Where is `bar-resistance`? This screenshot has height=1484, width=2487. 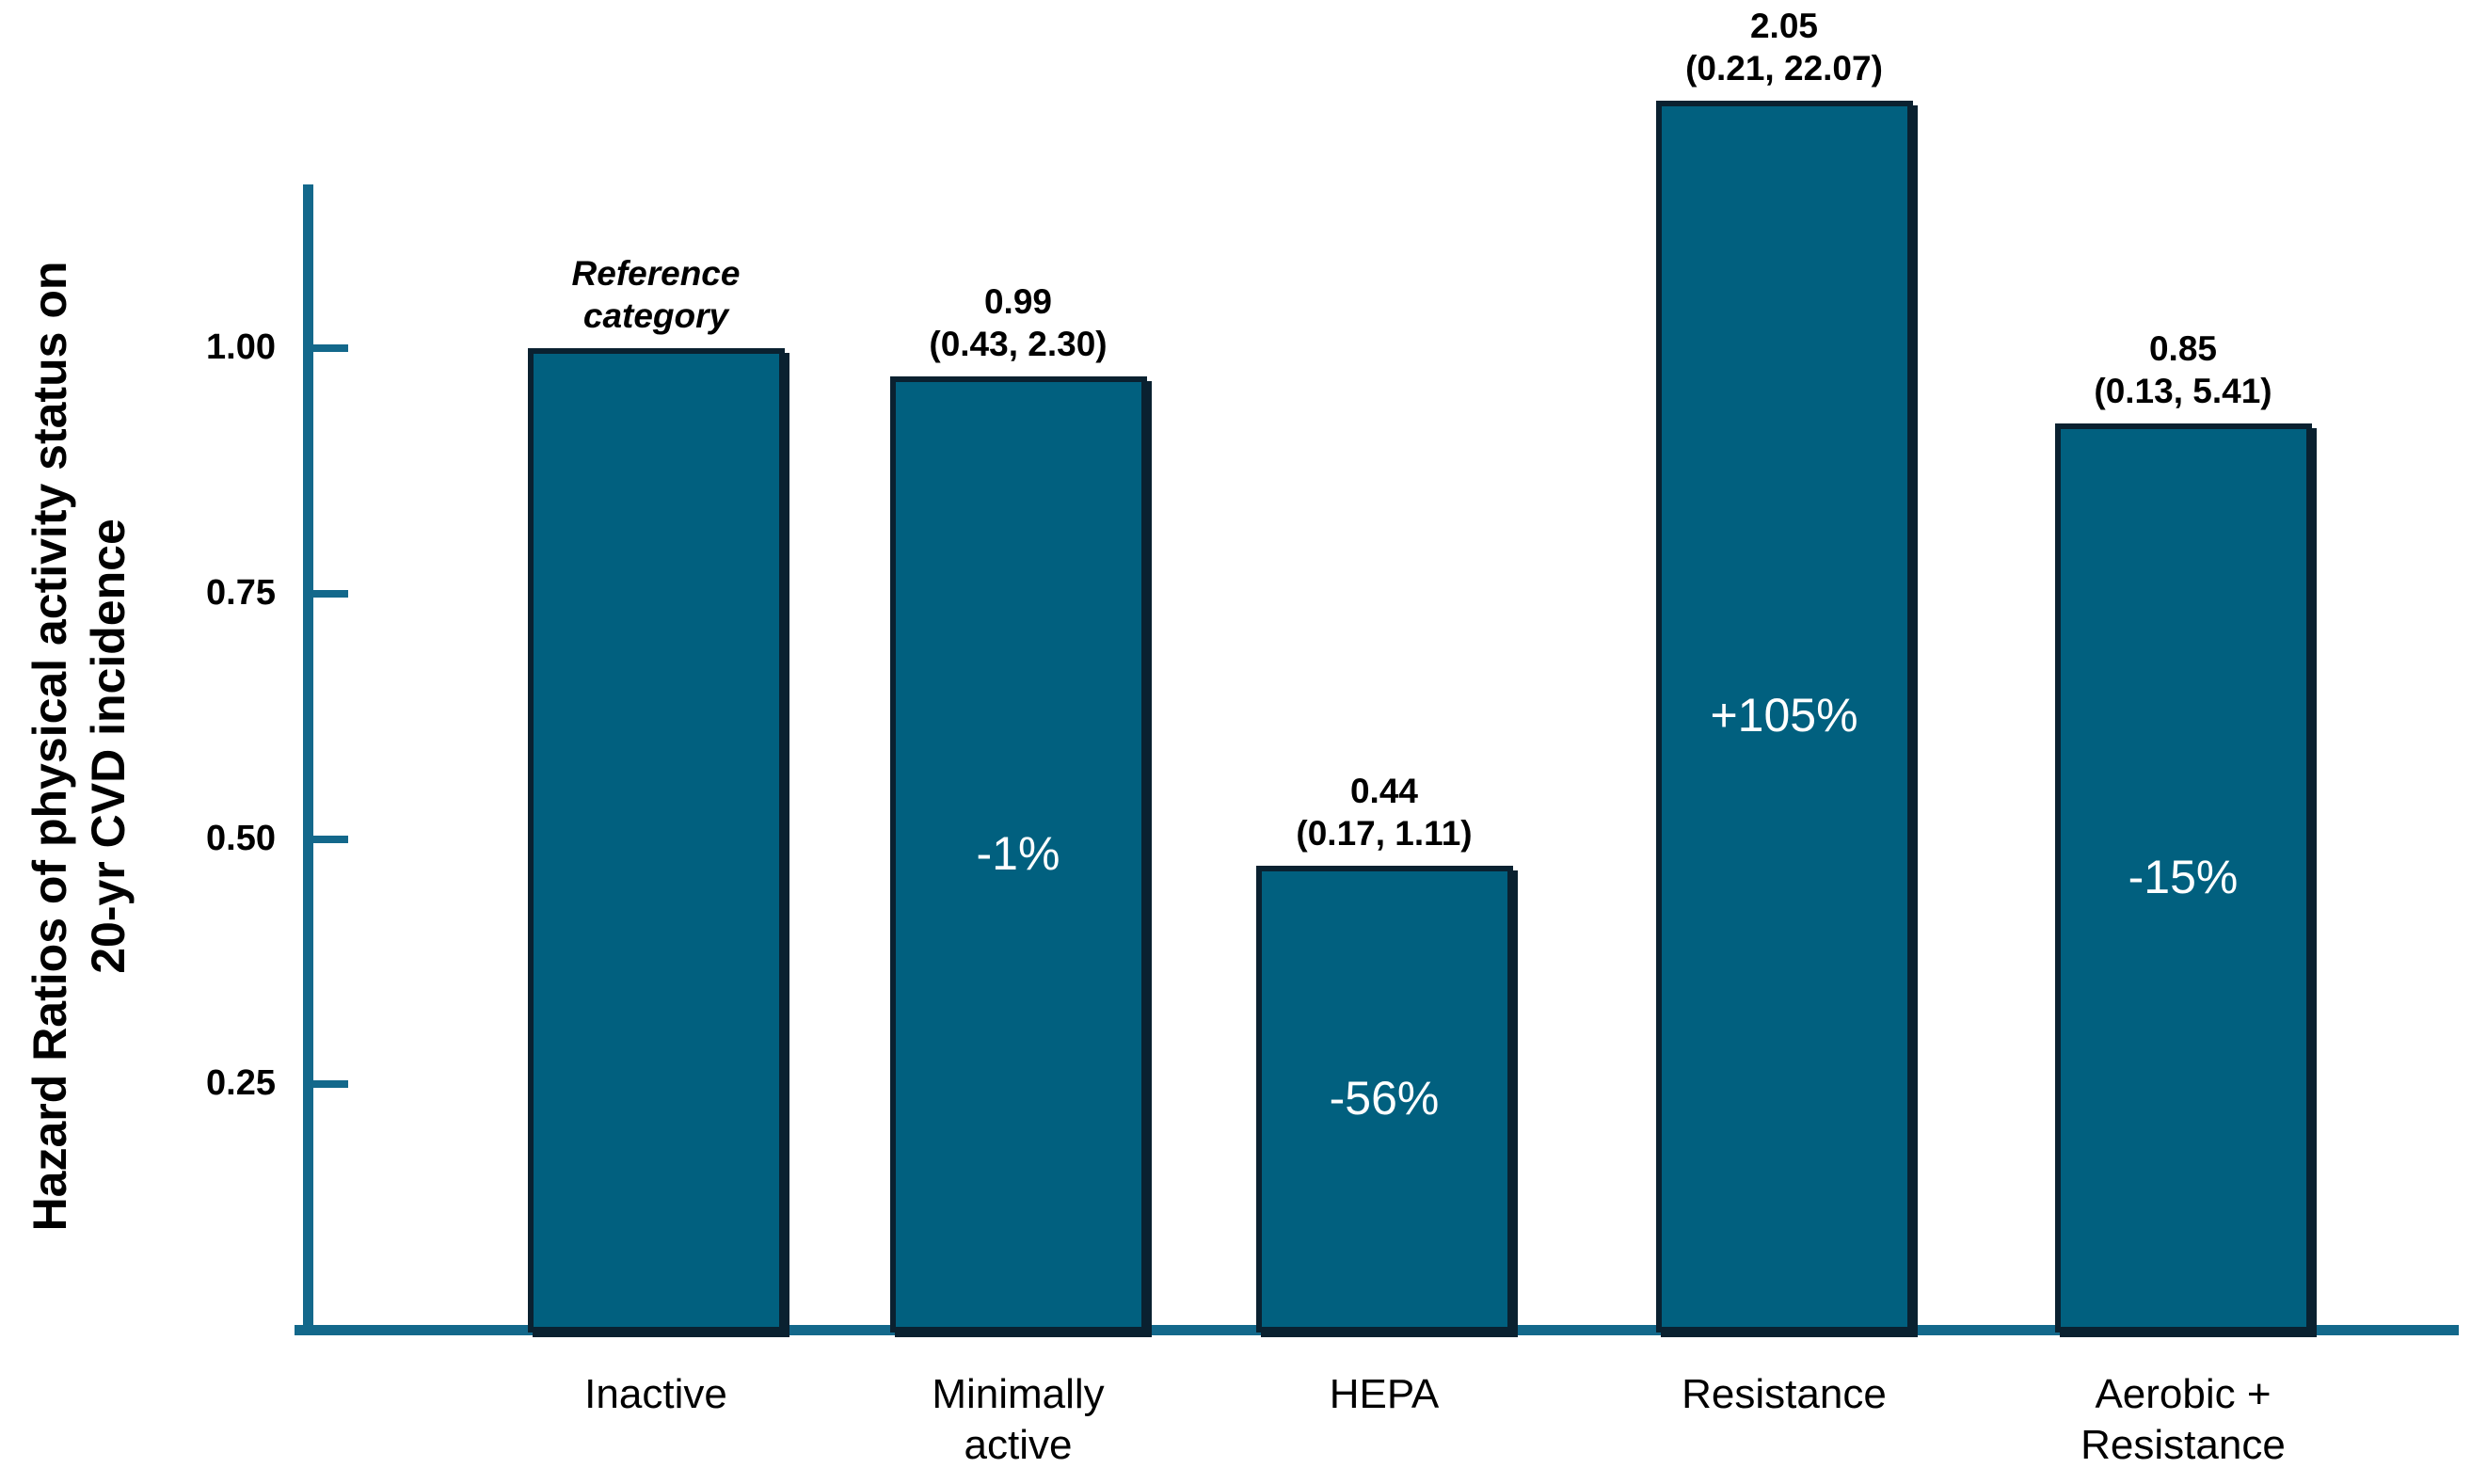
bar-resistance is located at coordinates (1784, 716).